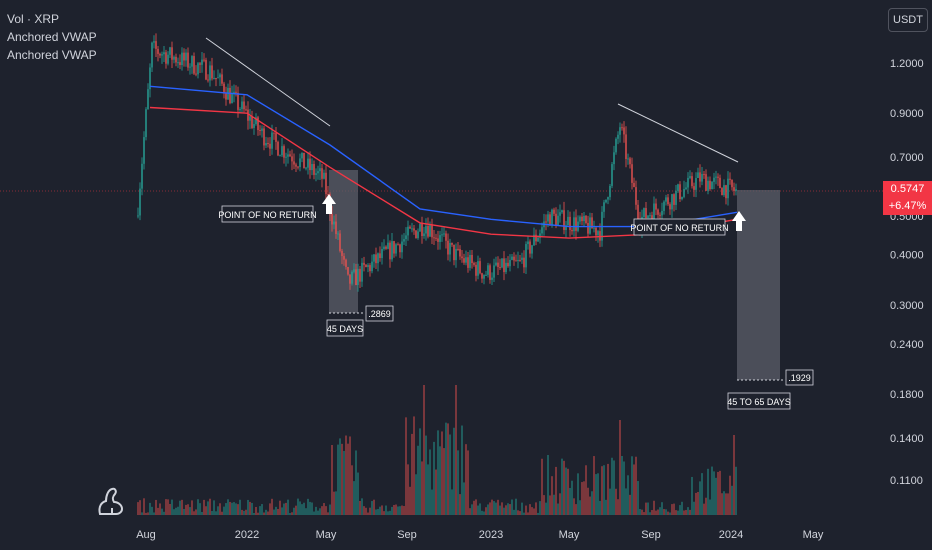 This screenshot has width=932, height=550. What do you see at coordinates (52, 55) in the screenshot?
I see `legend-indicator-2: Anchored VWAP` at bounding box center [52, 55].